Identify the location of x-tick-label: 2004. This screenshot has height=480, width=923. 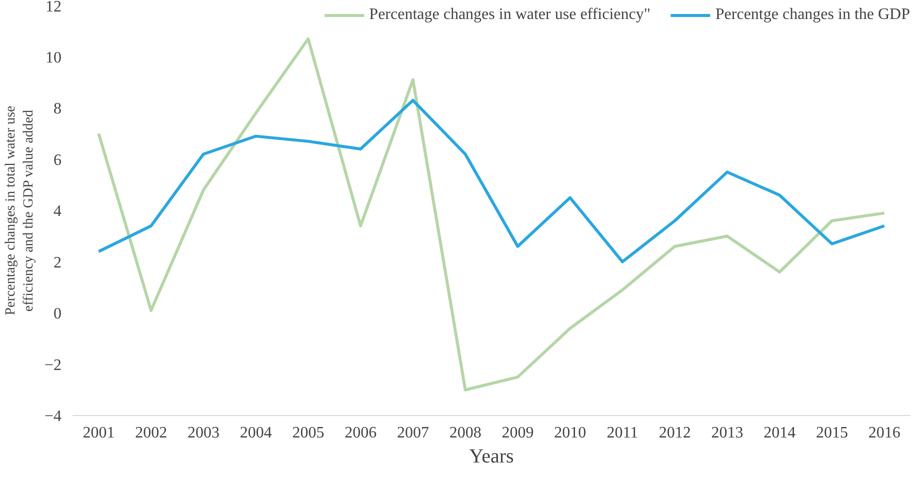
(256, 433).